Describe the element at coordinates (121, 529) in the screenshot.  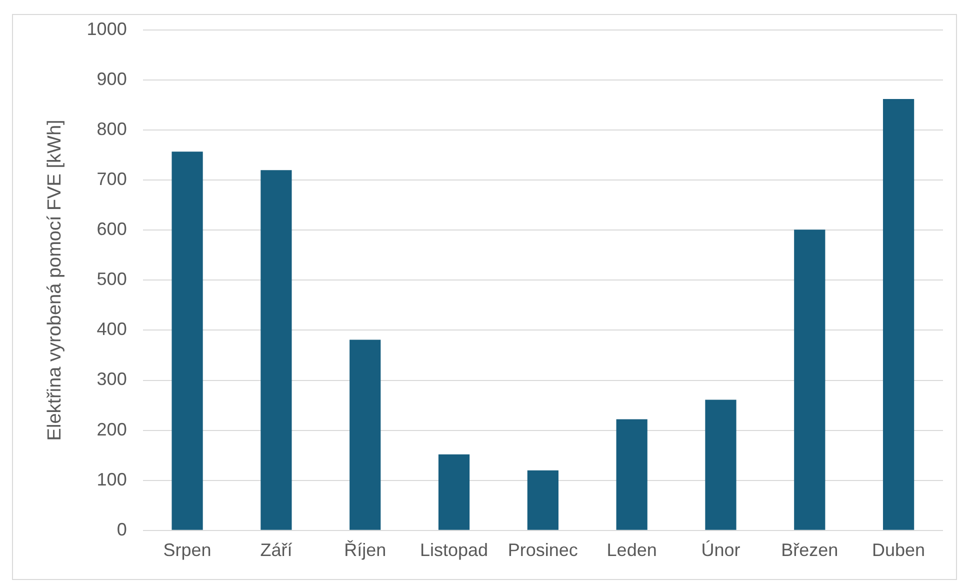
I see `y-tick-label: 0` at that location.